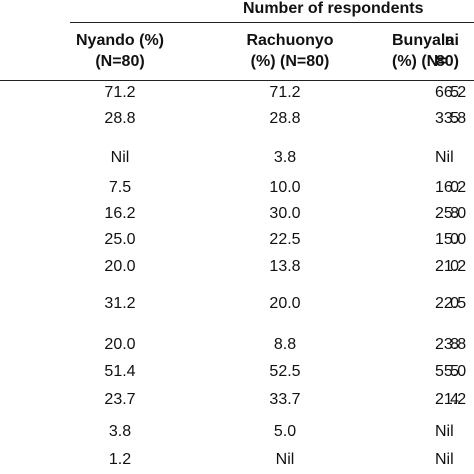 The width and height of the screenshot is (474, 474). I want to click on table-cell: 51.4, so click(120, 371).